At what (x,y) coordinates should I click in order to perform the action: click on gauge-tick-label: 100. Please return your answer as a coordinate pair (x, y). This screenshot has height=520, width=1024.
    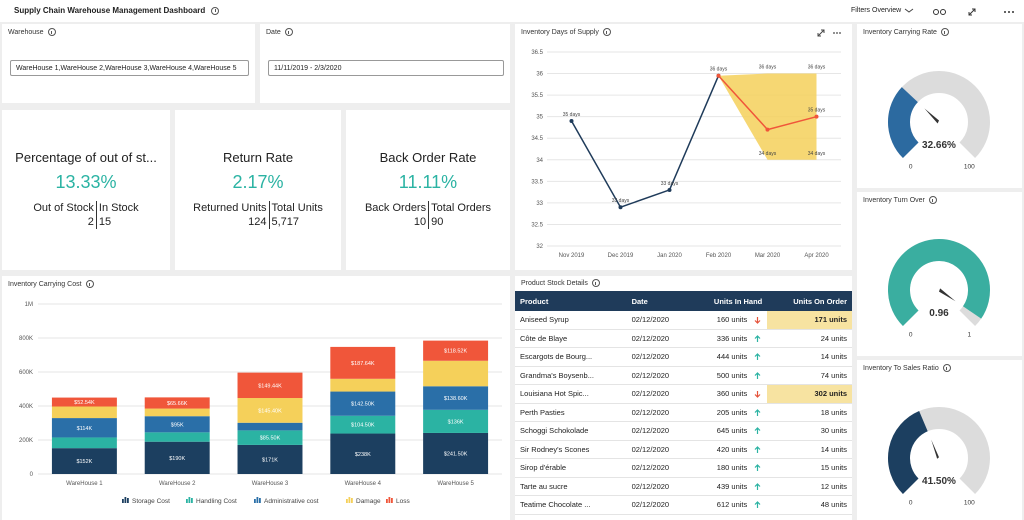
    Looking at the image, I should click on (969, 502).